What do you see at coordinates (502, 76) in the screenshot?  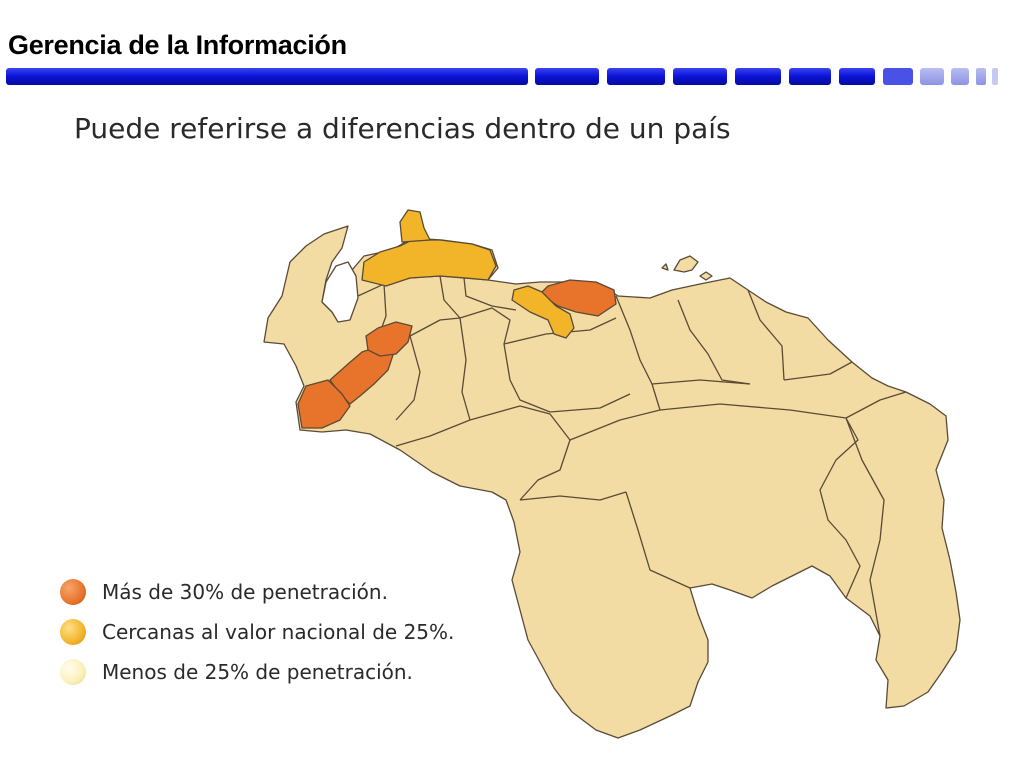 I see `header-decoration-bar` at bounding box center [502, 76].